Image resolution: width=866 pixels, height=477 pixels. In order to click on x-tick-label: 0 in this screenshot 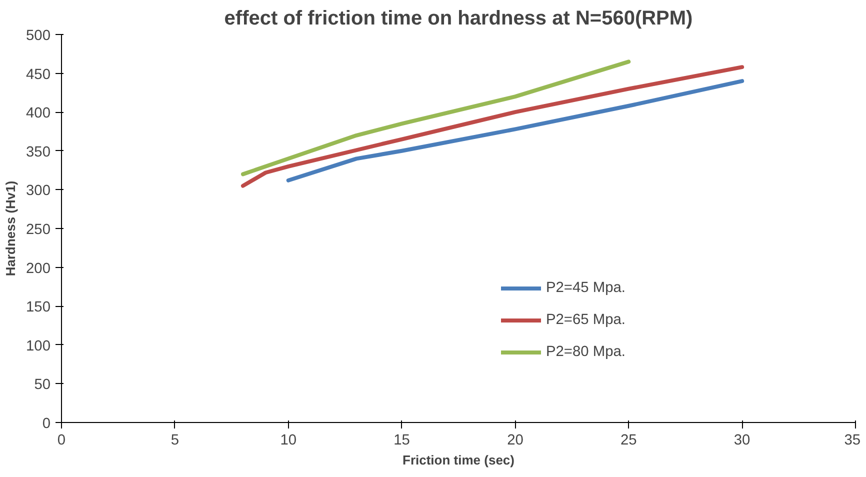, I will do `click(61, 440)`.